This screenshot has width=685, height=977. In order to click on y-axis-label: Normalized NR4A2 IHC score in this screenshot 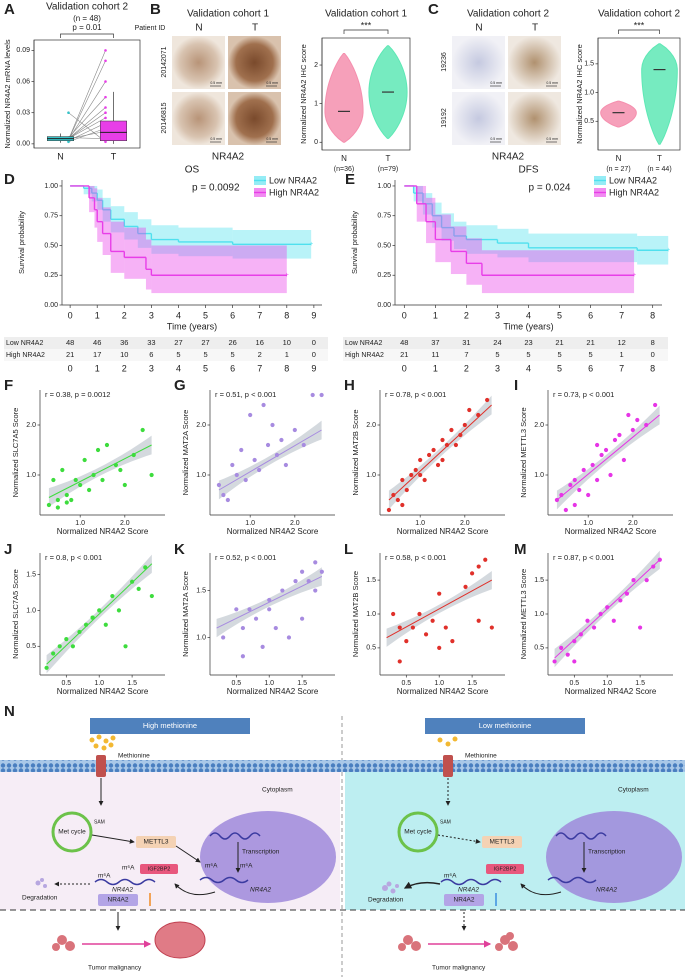, I will do `click(303, 94)`.